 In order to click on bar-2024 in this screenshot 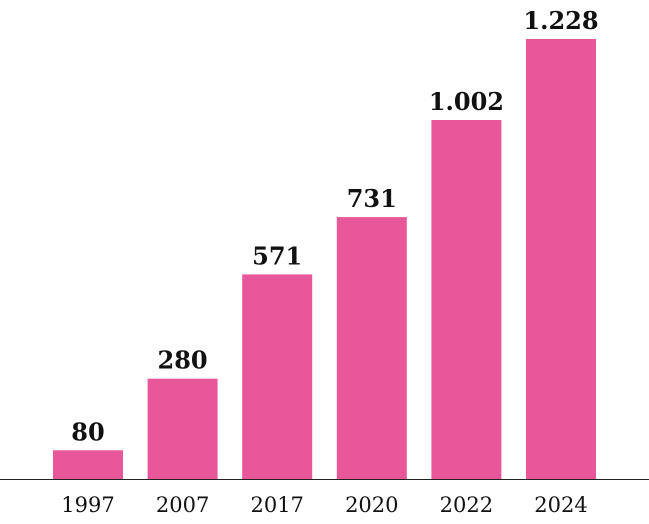, I will do `click(561, 259)`.